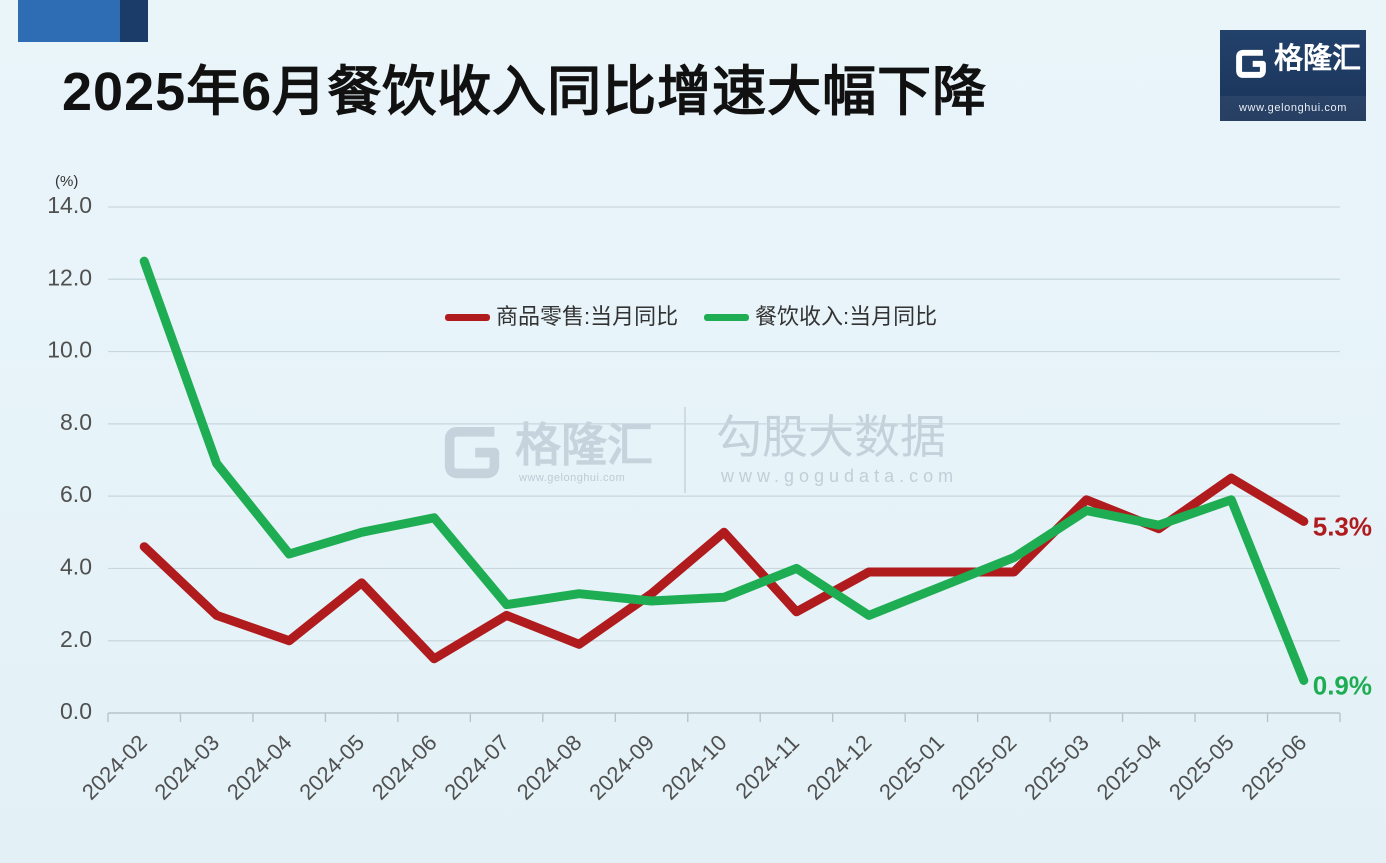  Describe the element at coordinates (839, 767) in the screenshot. I see `x-tick-label: 2024-12` at that location.